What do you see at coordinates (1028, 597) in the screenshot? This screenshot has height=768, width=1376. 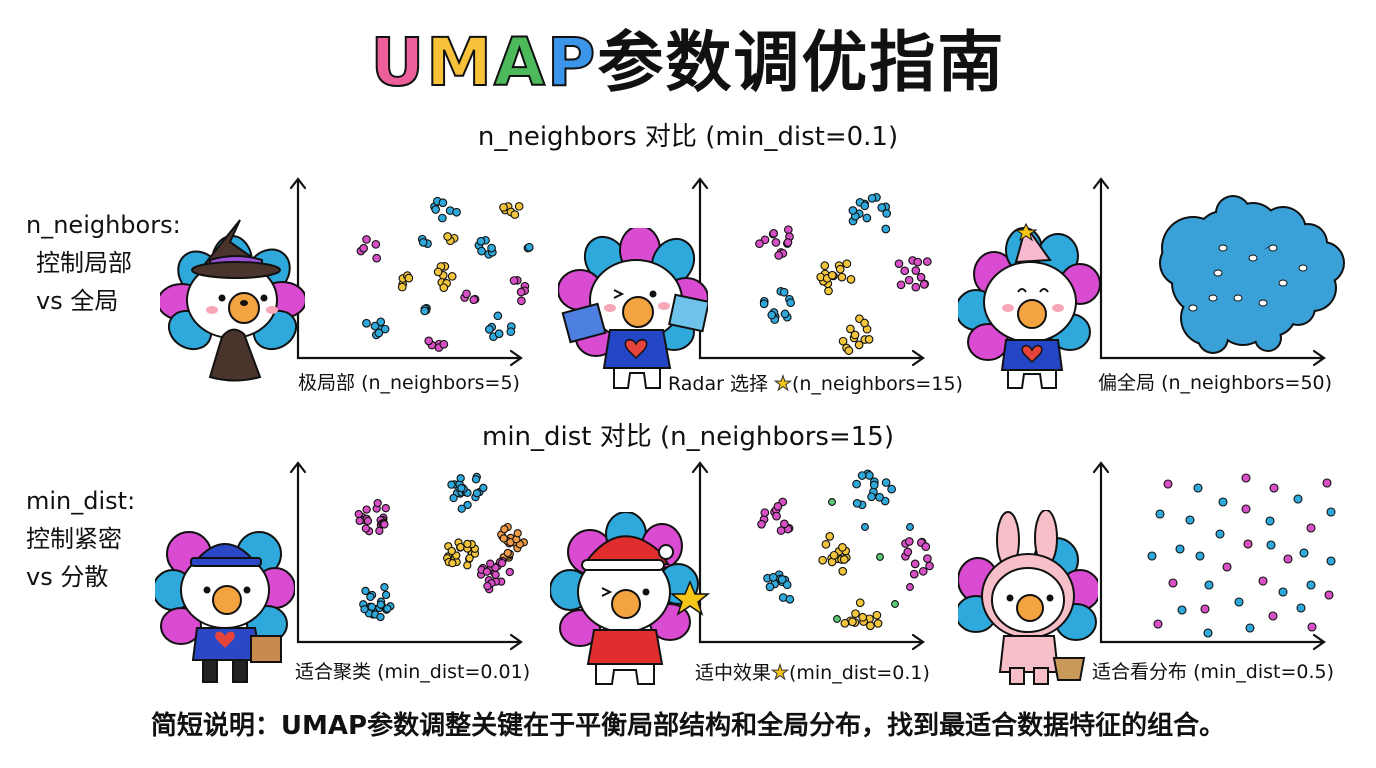 I see `bunny-mascot-illustration` at bounding box center [1028, 597].